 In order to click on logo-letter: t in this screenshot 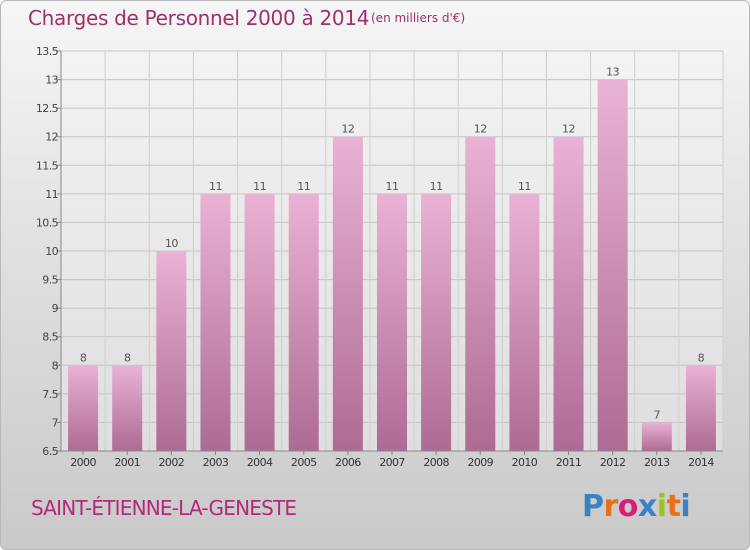, I will do `click(673, 506)`.